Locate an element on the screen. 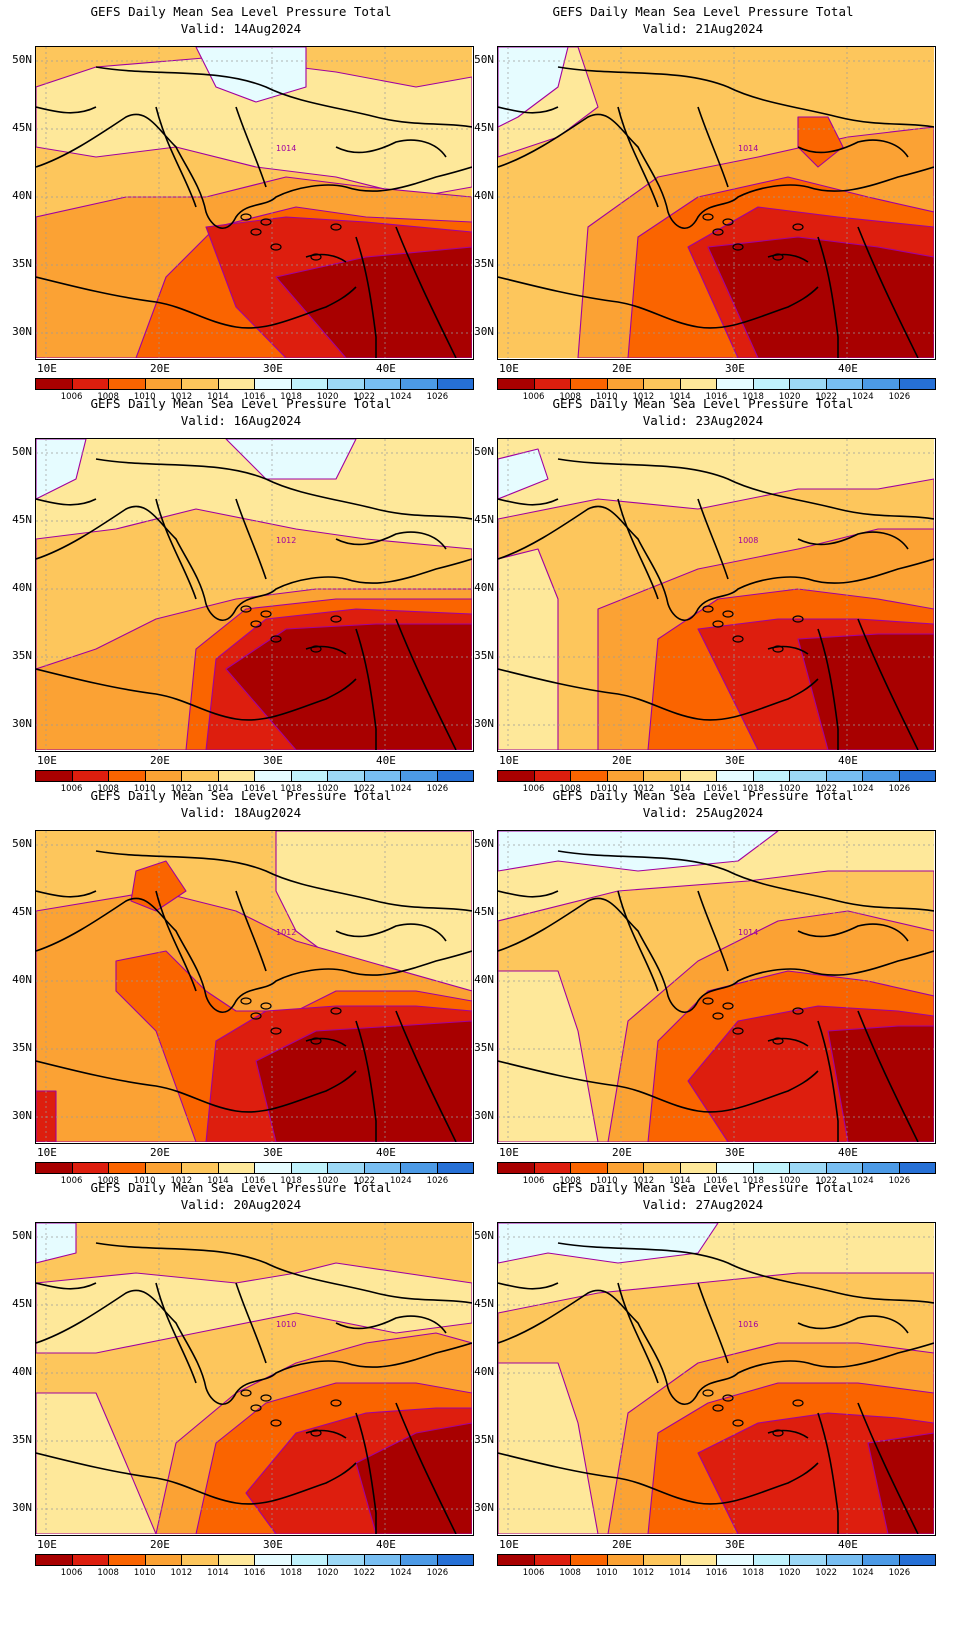 This screenshot has width=964, height=1640. colorbar-label: 1016 is located at coordinates (716, 1573).